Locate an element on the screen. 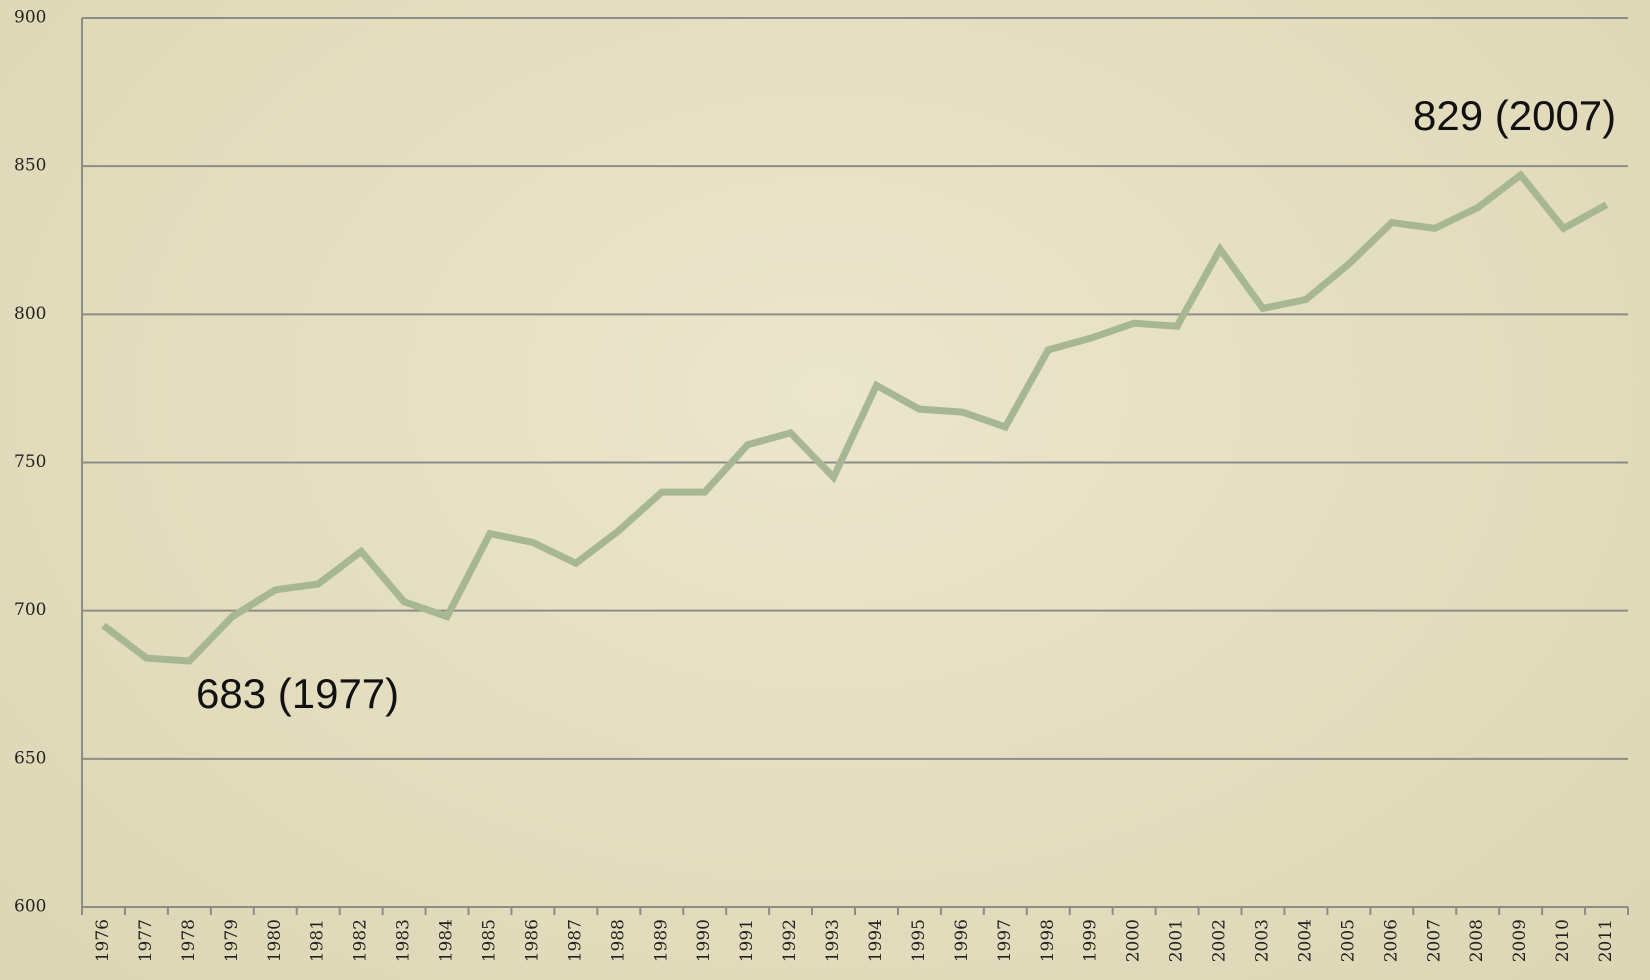  x-tick-label: 1995 is located at coordinates (919, 940).